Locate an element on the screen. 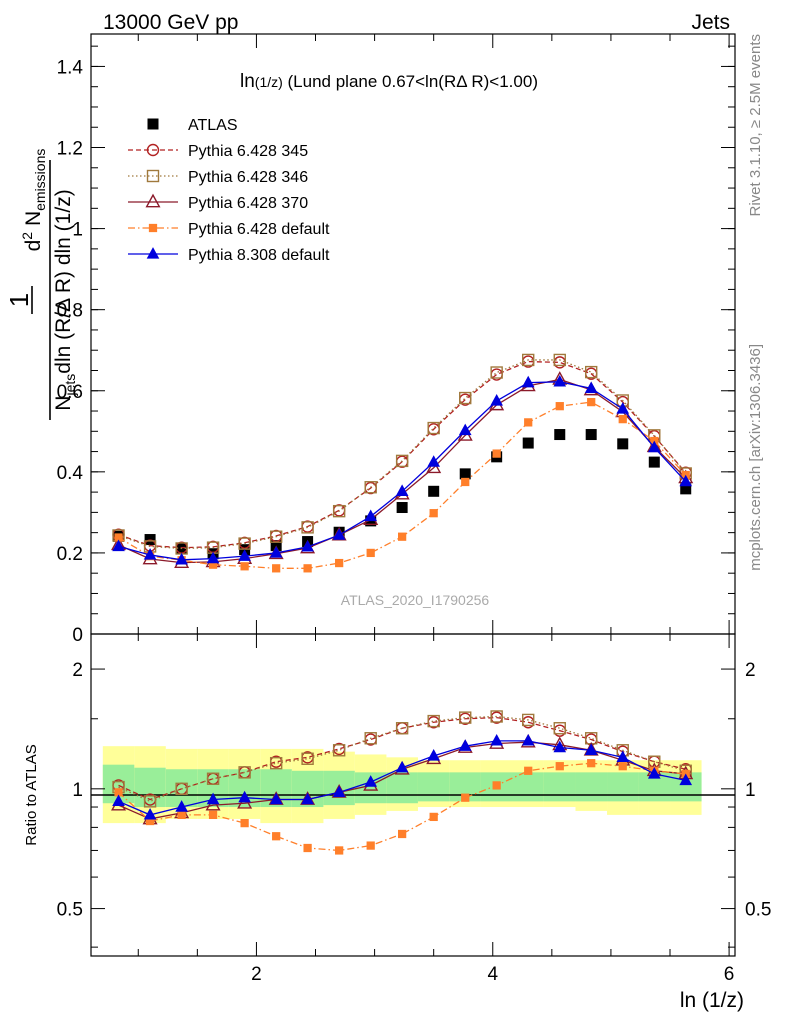 The width and height of the screenshot is (786, 1024). legend-label-p8def: Pythia 8.308 default is located at coordinates (259, 255).